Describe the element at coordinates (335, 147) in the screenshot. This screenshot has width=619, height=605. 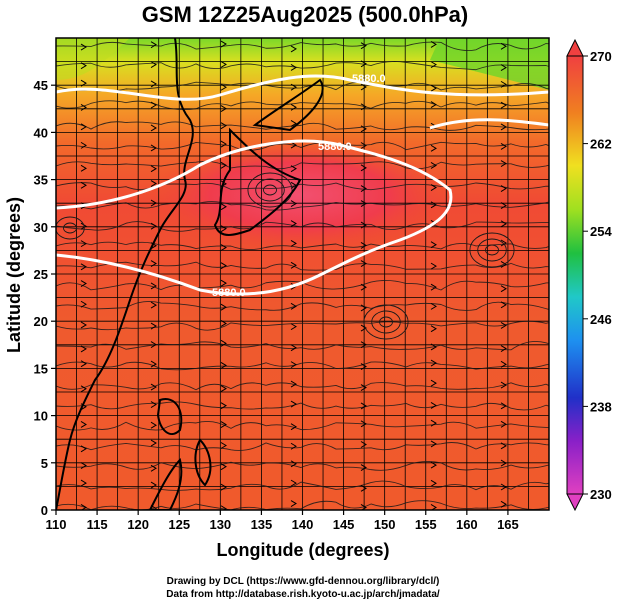
I see `contour-label-center: 5880.0` at that location.